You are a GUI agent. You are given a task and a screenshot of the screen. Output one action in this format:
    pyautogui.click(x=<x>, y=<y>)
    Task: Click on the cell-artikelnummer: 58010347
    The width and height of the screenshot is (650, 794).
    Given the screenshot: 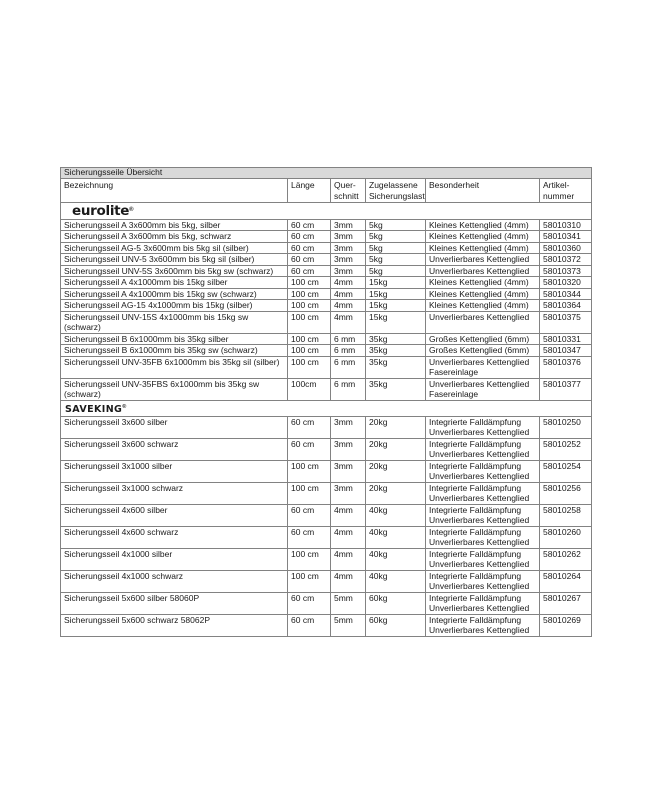 What is the action you would take?
    pyautogui.click(x=565, y=350)
    